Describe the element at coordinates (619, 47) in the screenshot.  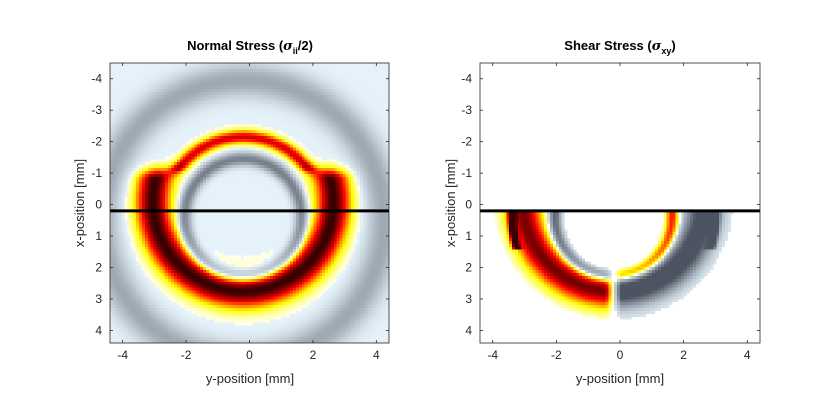
I see `shear-stress-title: Shear Stress (σxy)` at that location.